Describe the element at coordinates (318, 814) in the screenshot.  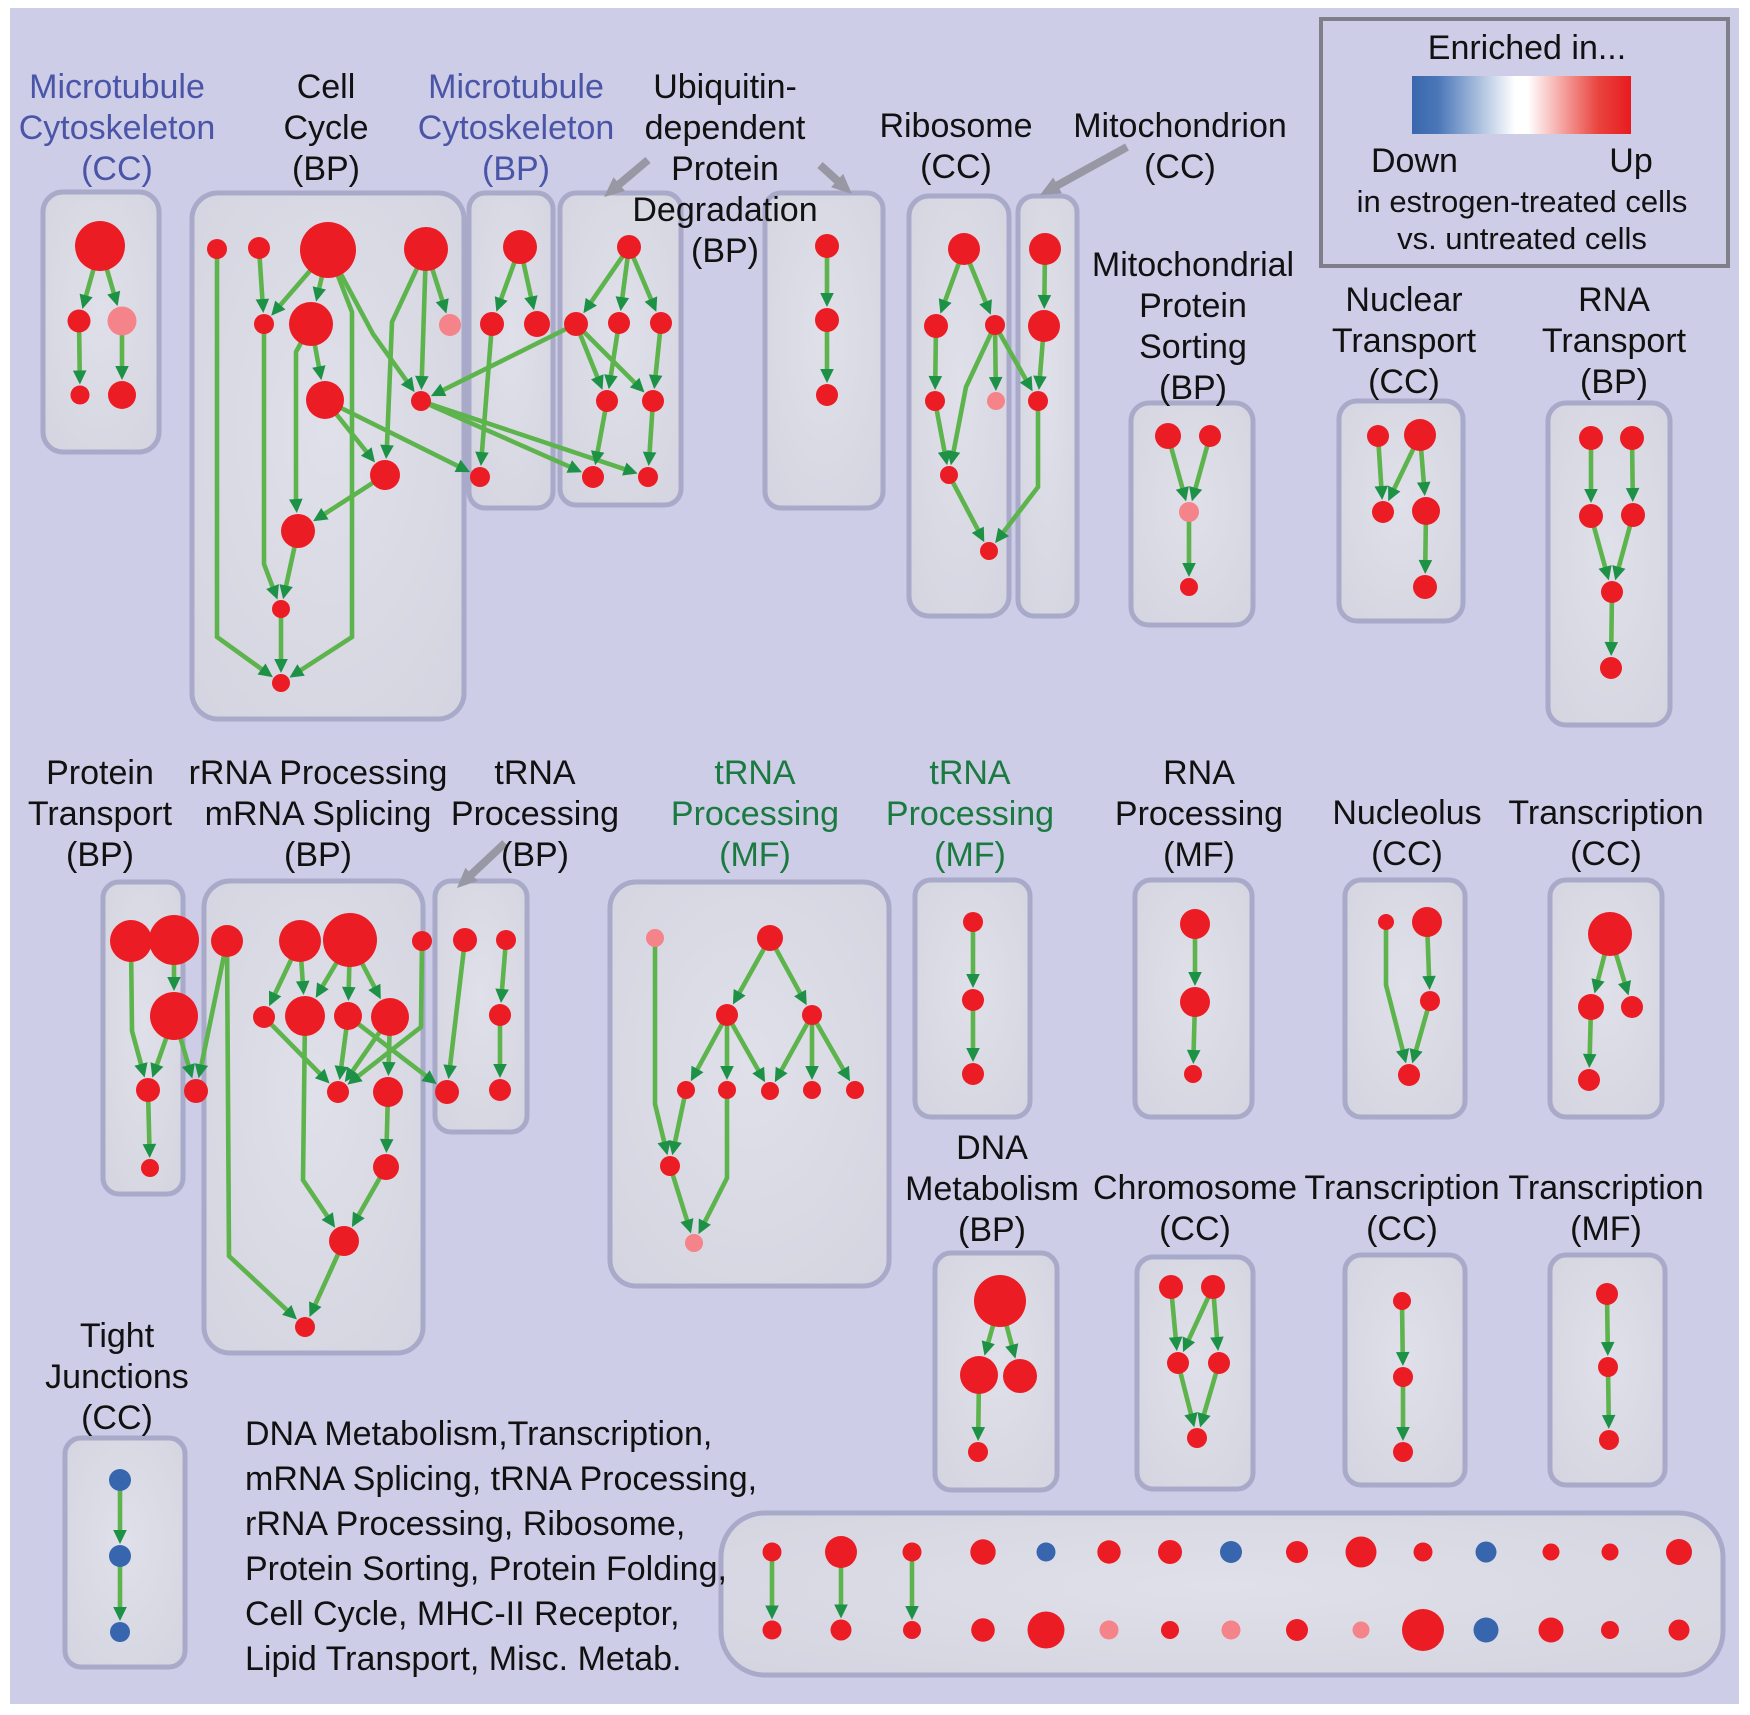
I see `svg-text: mRNA Splicing` at that location.